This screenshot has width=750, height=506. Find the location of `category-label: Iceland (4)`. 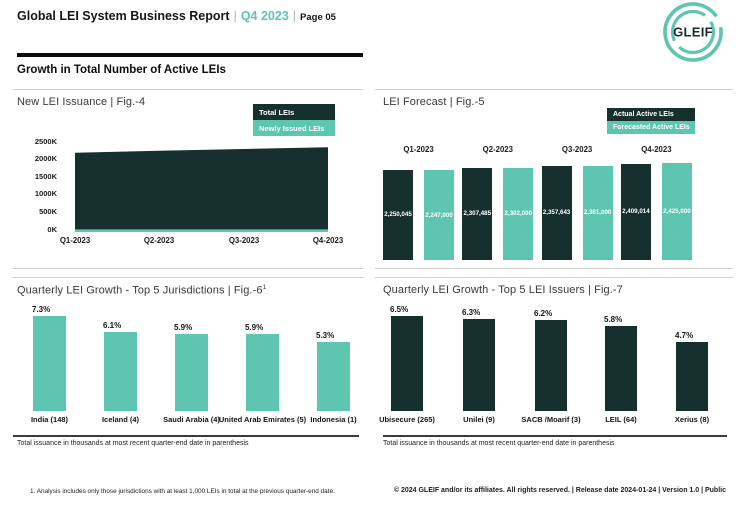

category-label: Iceland (4) is located at coordinates (120, 419).